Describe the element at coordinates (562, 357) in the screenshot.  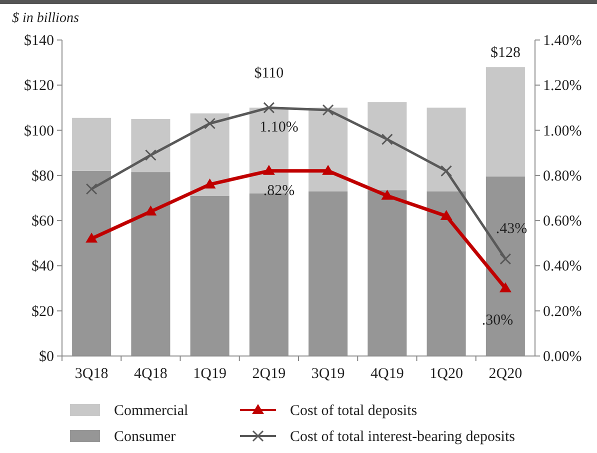
I see `y2-tick-label: 0.00%` at that location.